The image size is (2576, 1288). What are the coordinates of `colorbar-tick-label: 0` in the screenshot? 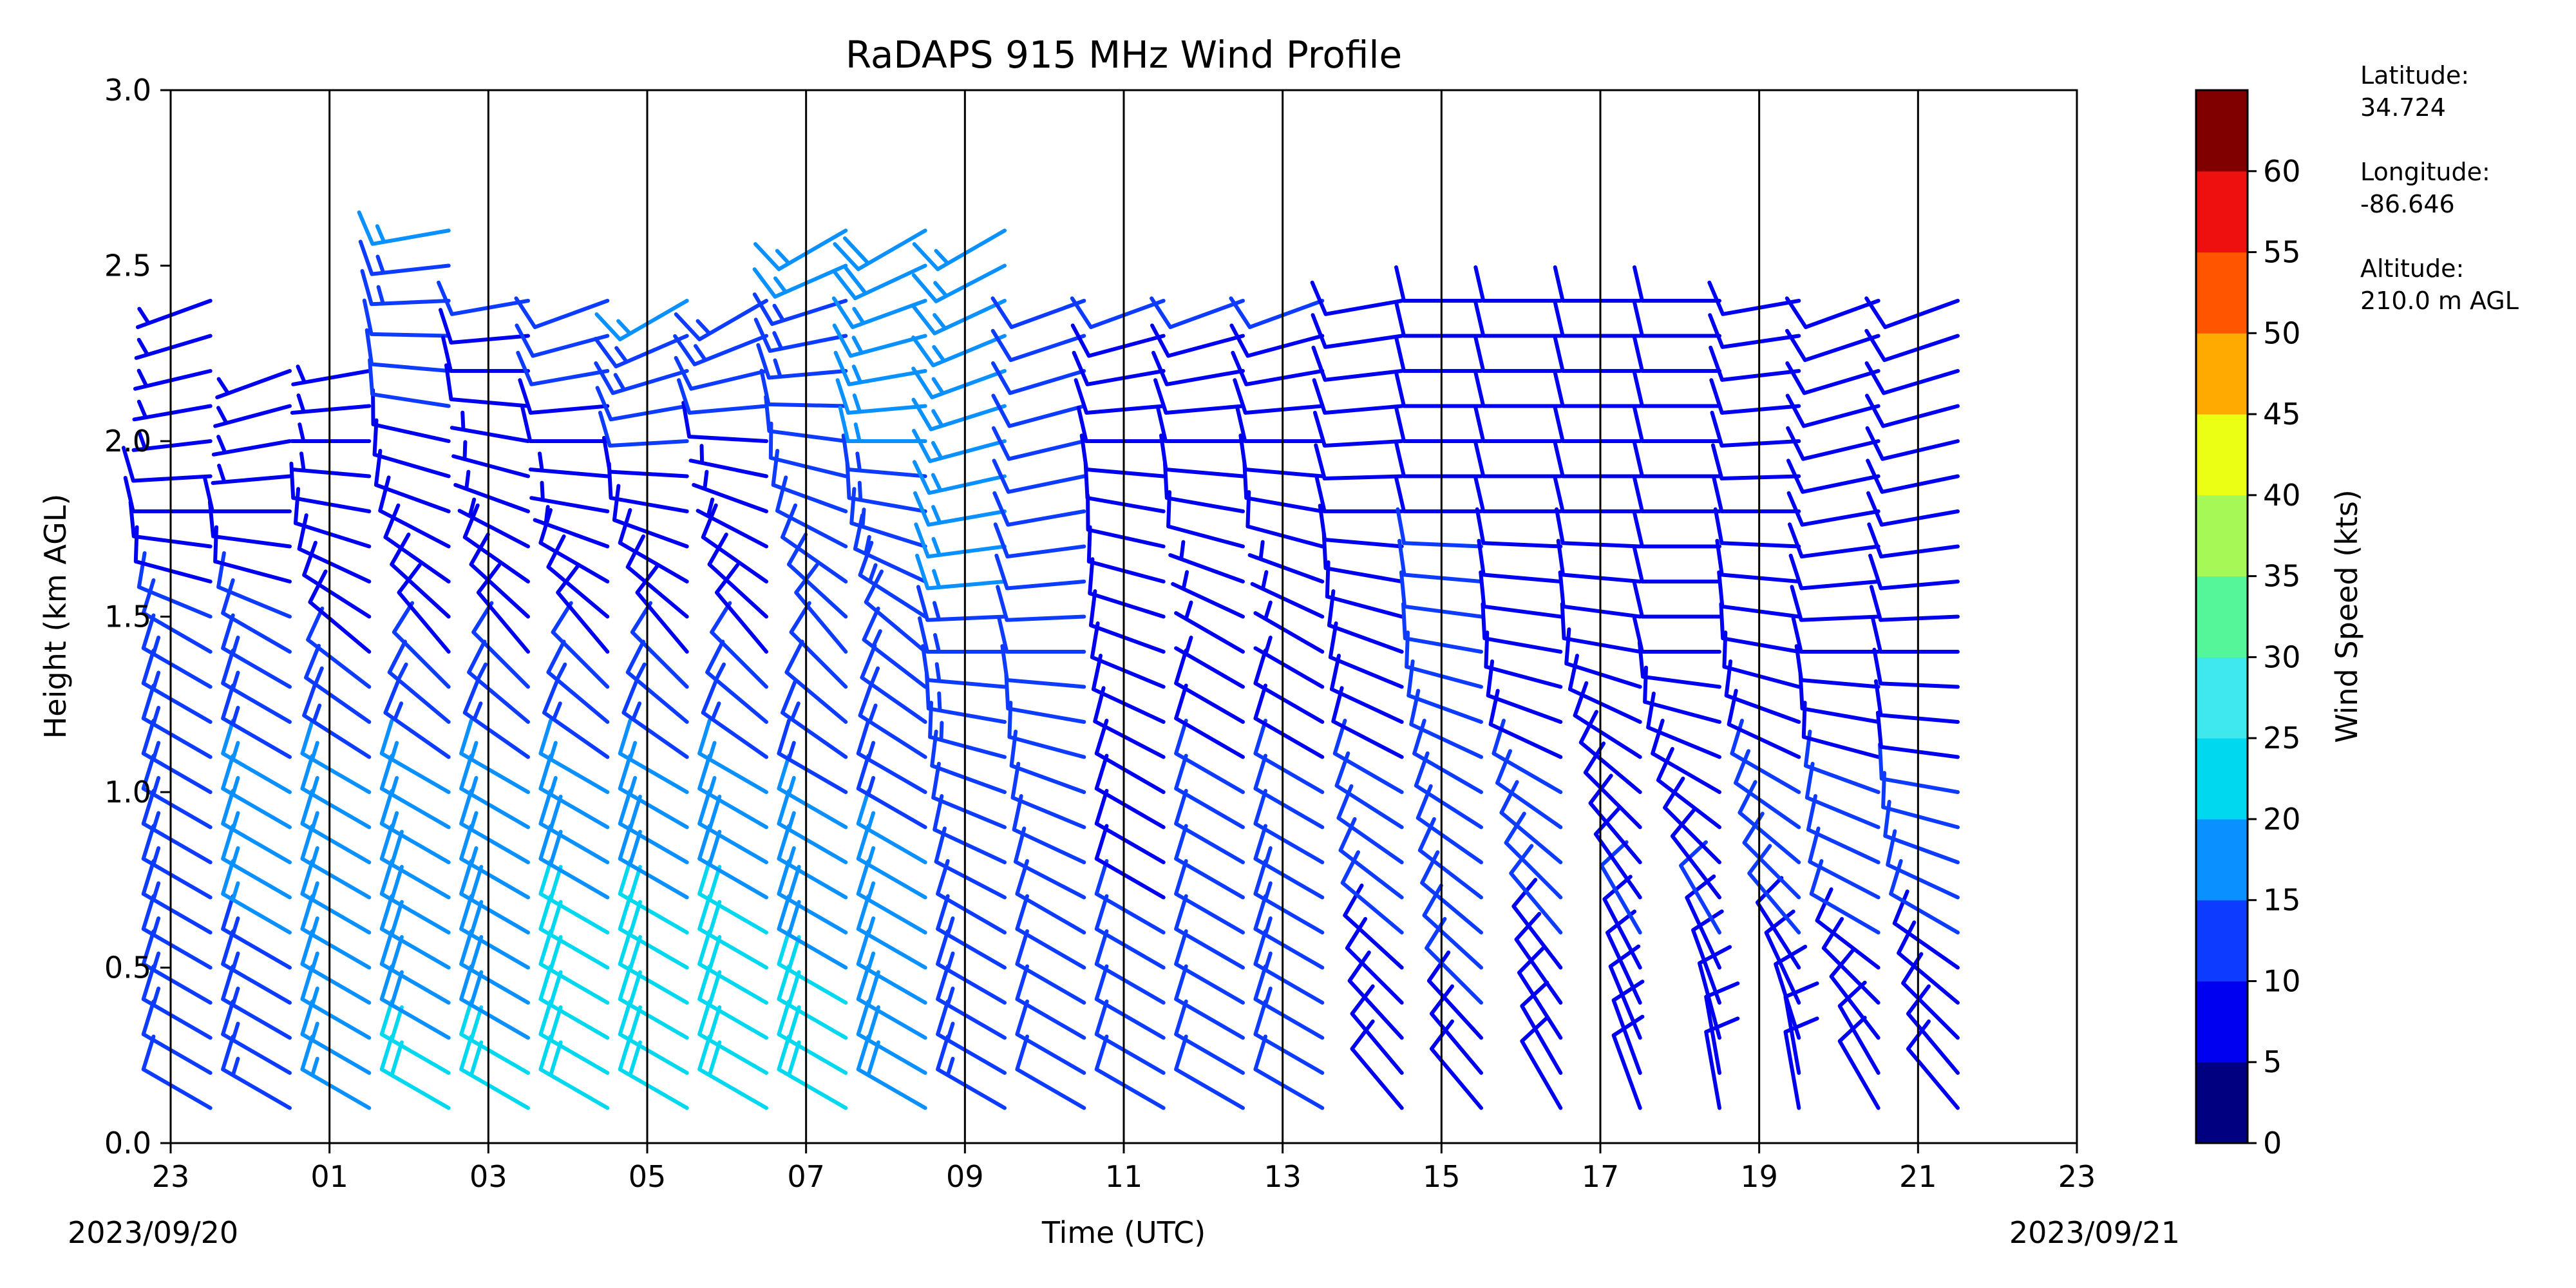 It's located at (2272, 1143).